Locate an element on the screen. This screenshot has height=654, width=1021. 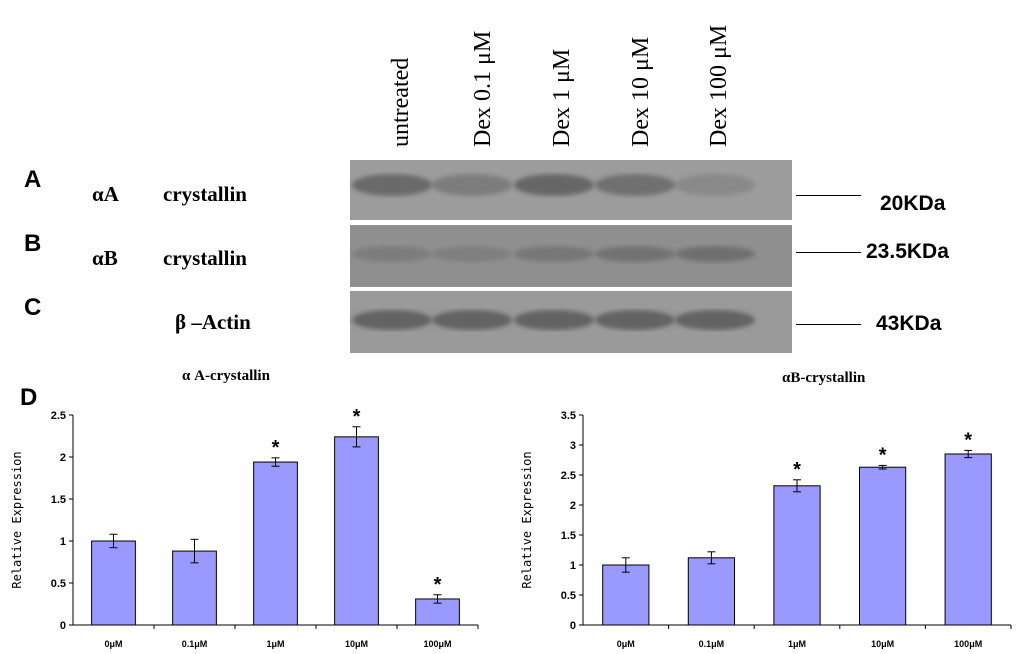
panel-letter-c: C is located at coordinates (33, 307).